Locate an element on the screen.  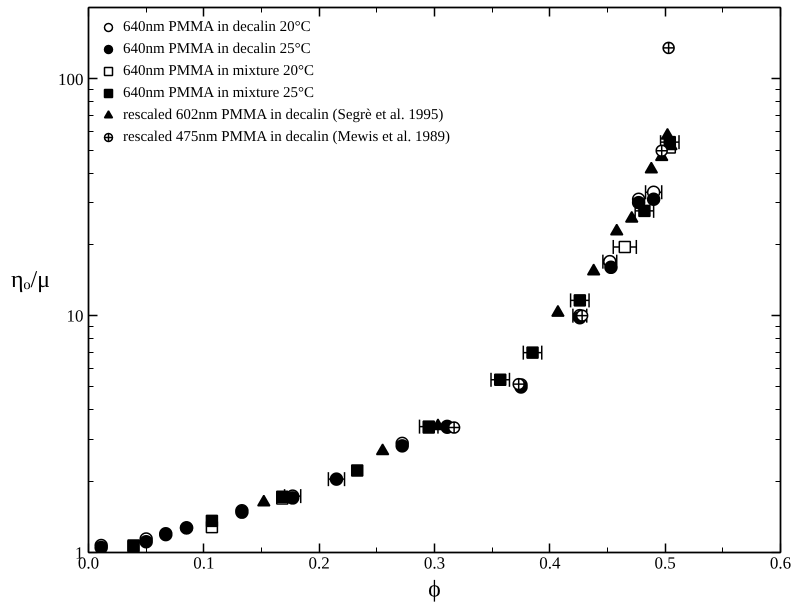
x-tick-label: 0.4 is located at coordinates (550, 563).